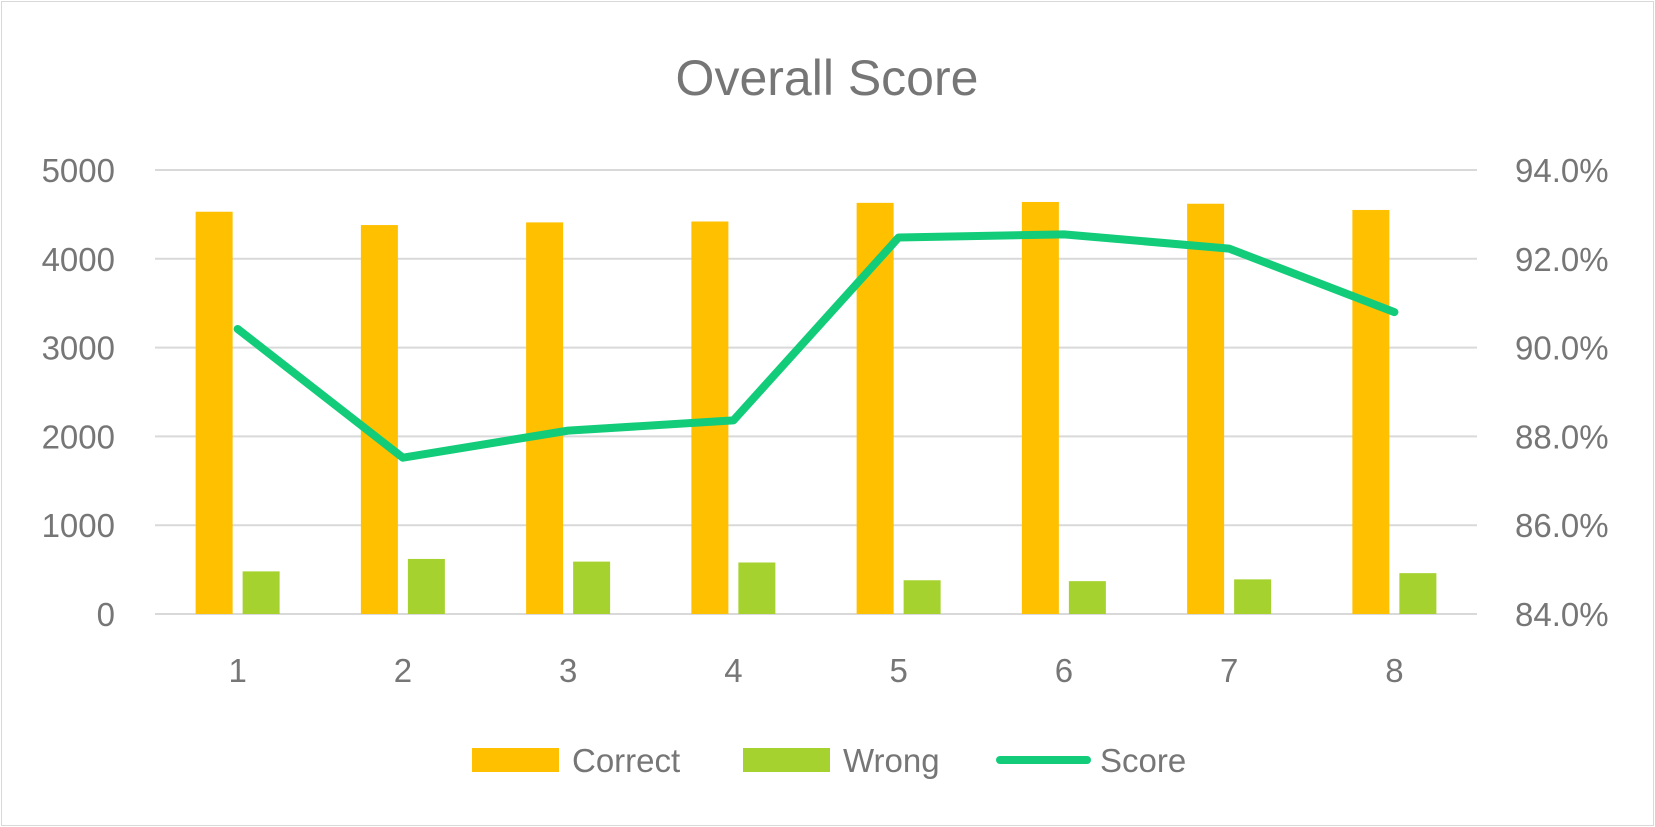  I want to click on legend-item-wrong: Wrong, so click(841, 760).